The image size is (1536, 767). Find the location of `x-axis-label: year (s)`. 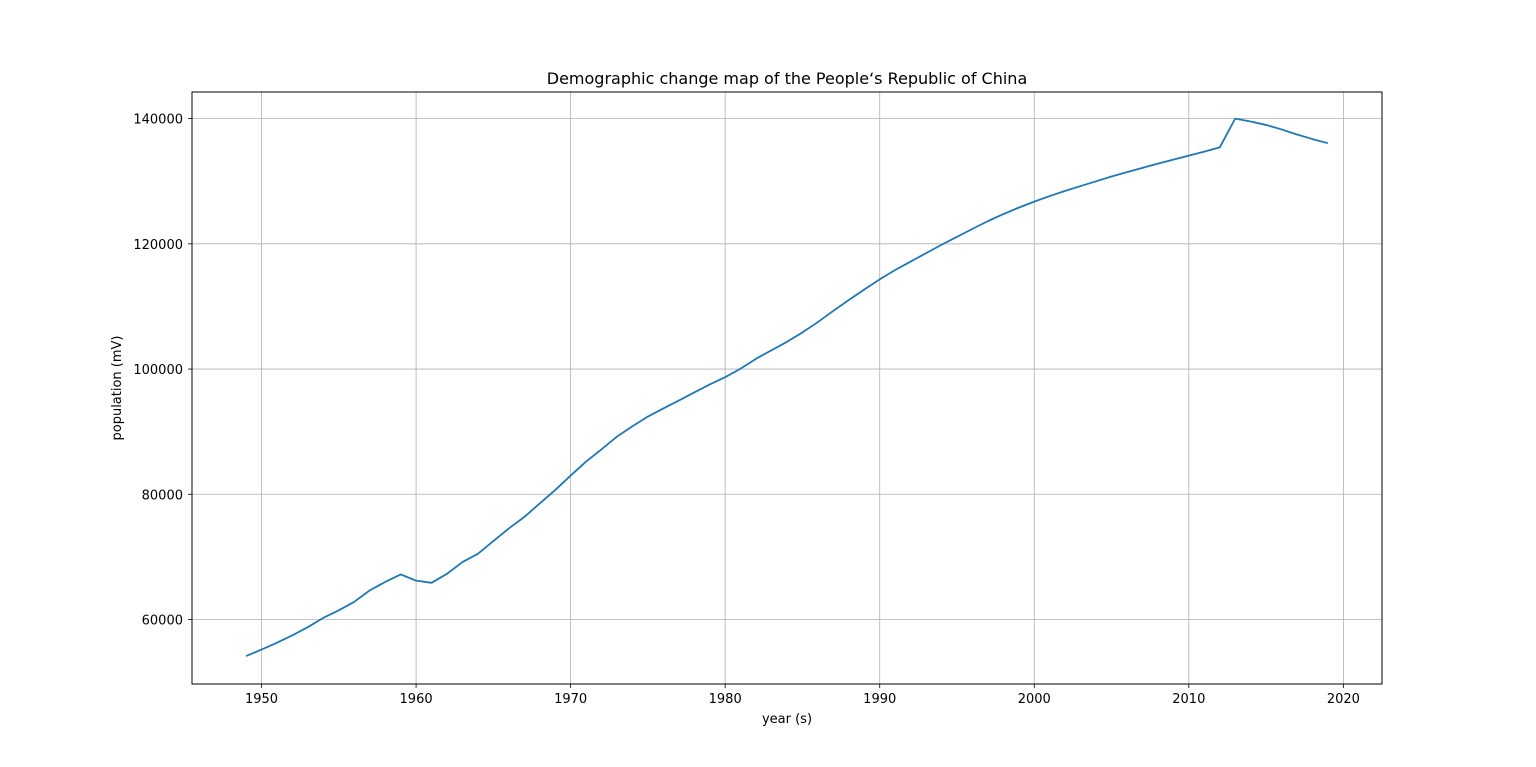

x-axis-label: year (s) is located at coordinates (787, 719).